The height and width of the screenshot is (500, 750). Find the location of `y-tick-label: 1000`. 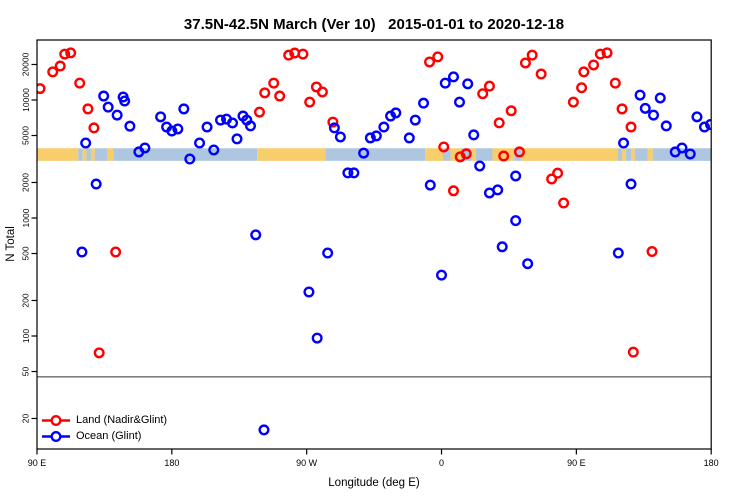

y-tick-label: 1000 is located at coordinates (26, 217).